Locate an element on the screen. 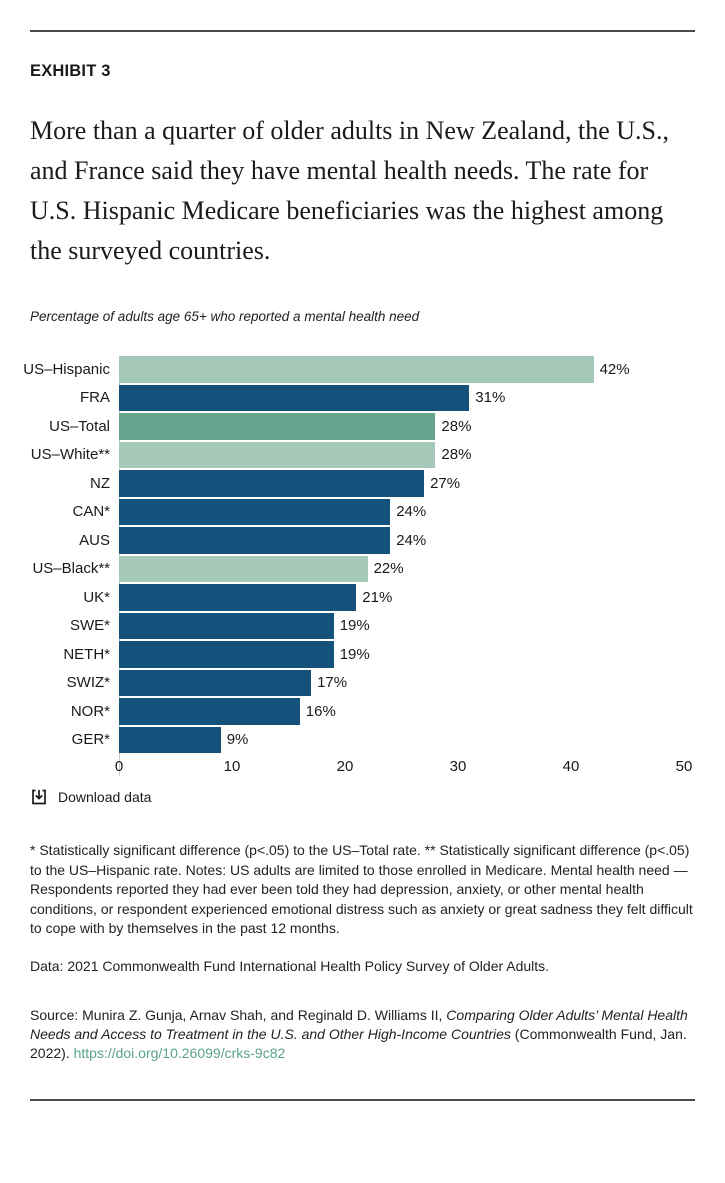 The height and width of the screenshot is (1183, 725). bar-row: US–Total 28% is located at coordinates (362, 426).